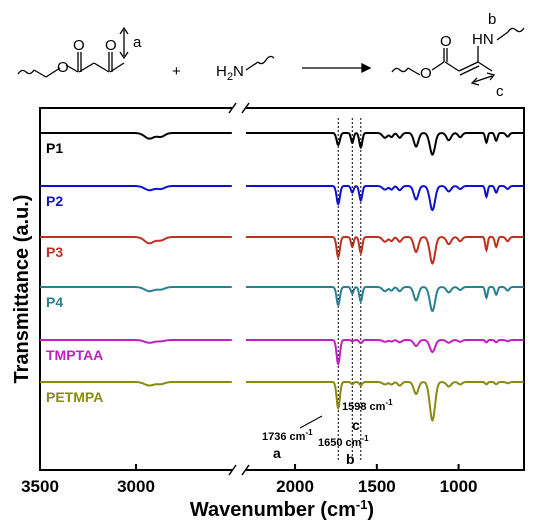  Describe the element at coordinates (446, 41) in the screenshot. I see `product-carbonyl-oxygen: O` at that location.